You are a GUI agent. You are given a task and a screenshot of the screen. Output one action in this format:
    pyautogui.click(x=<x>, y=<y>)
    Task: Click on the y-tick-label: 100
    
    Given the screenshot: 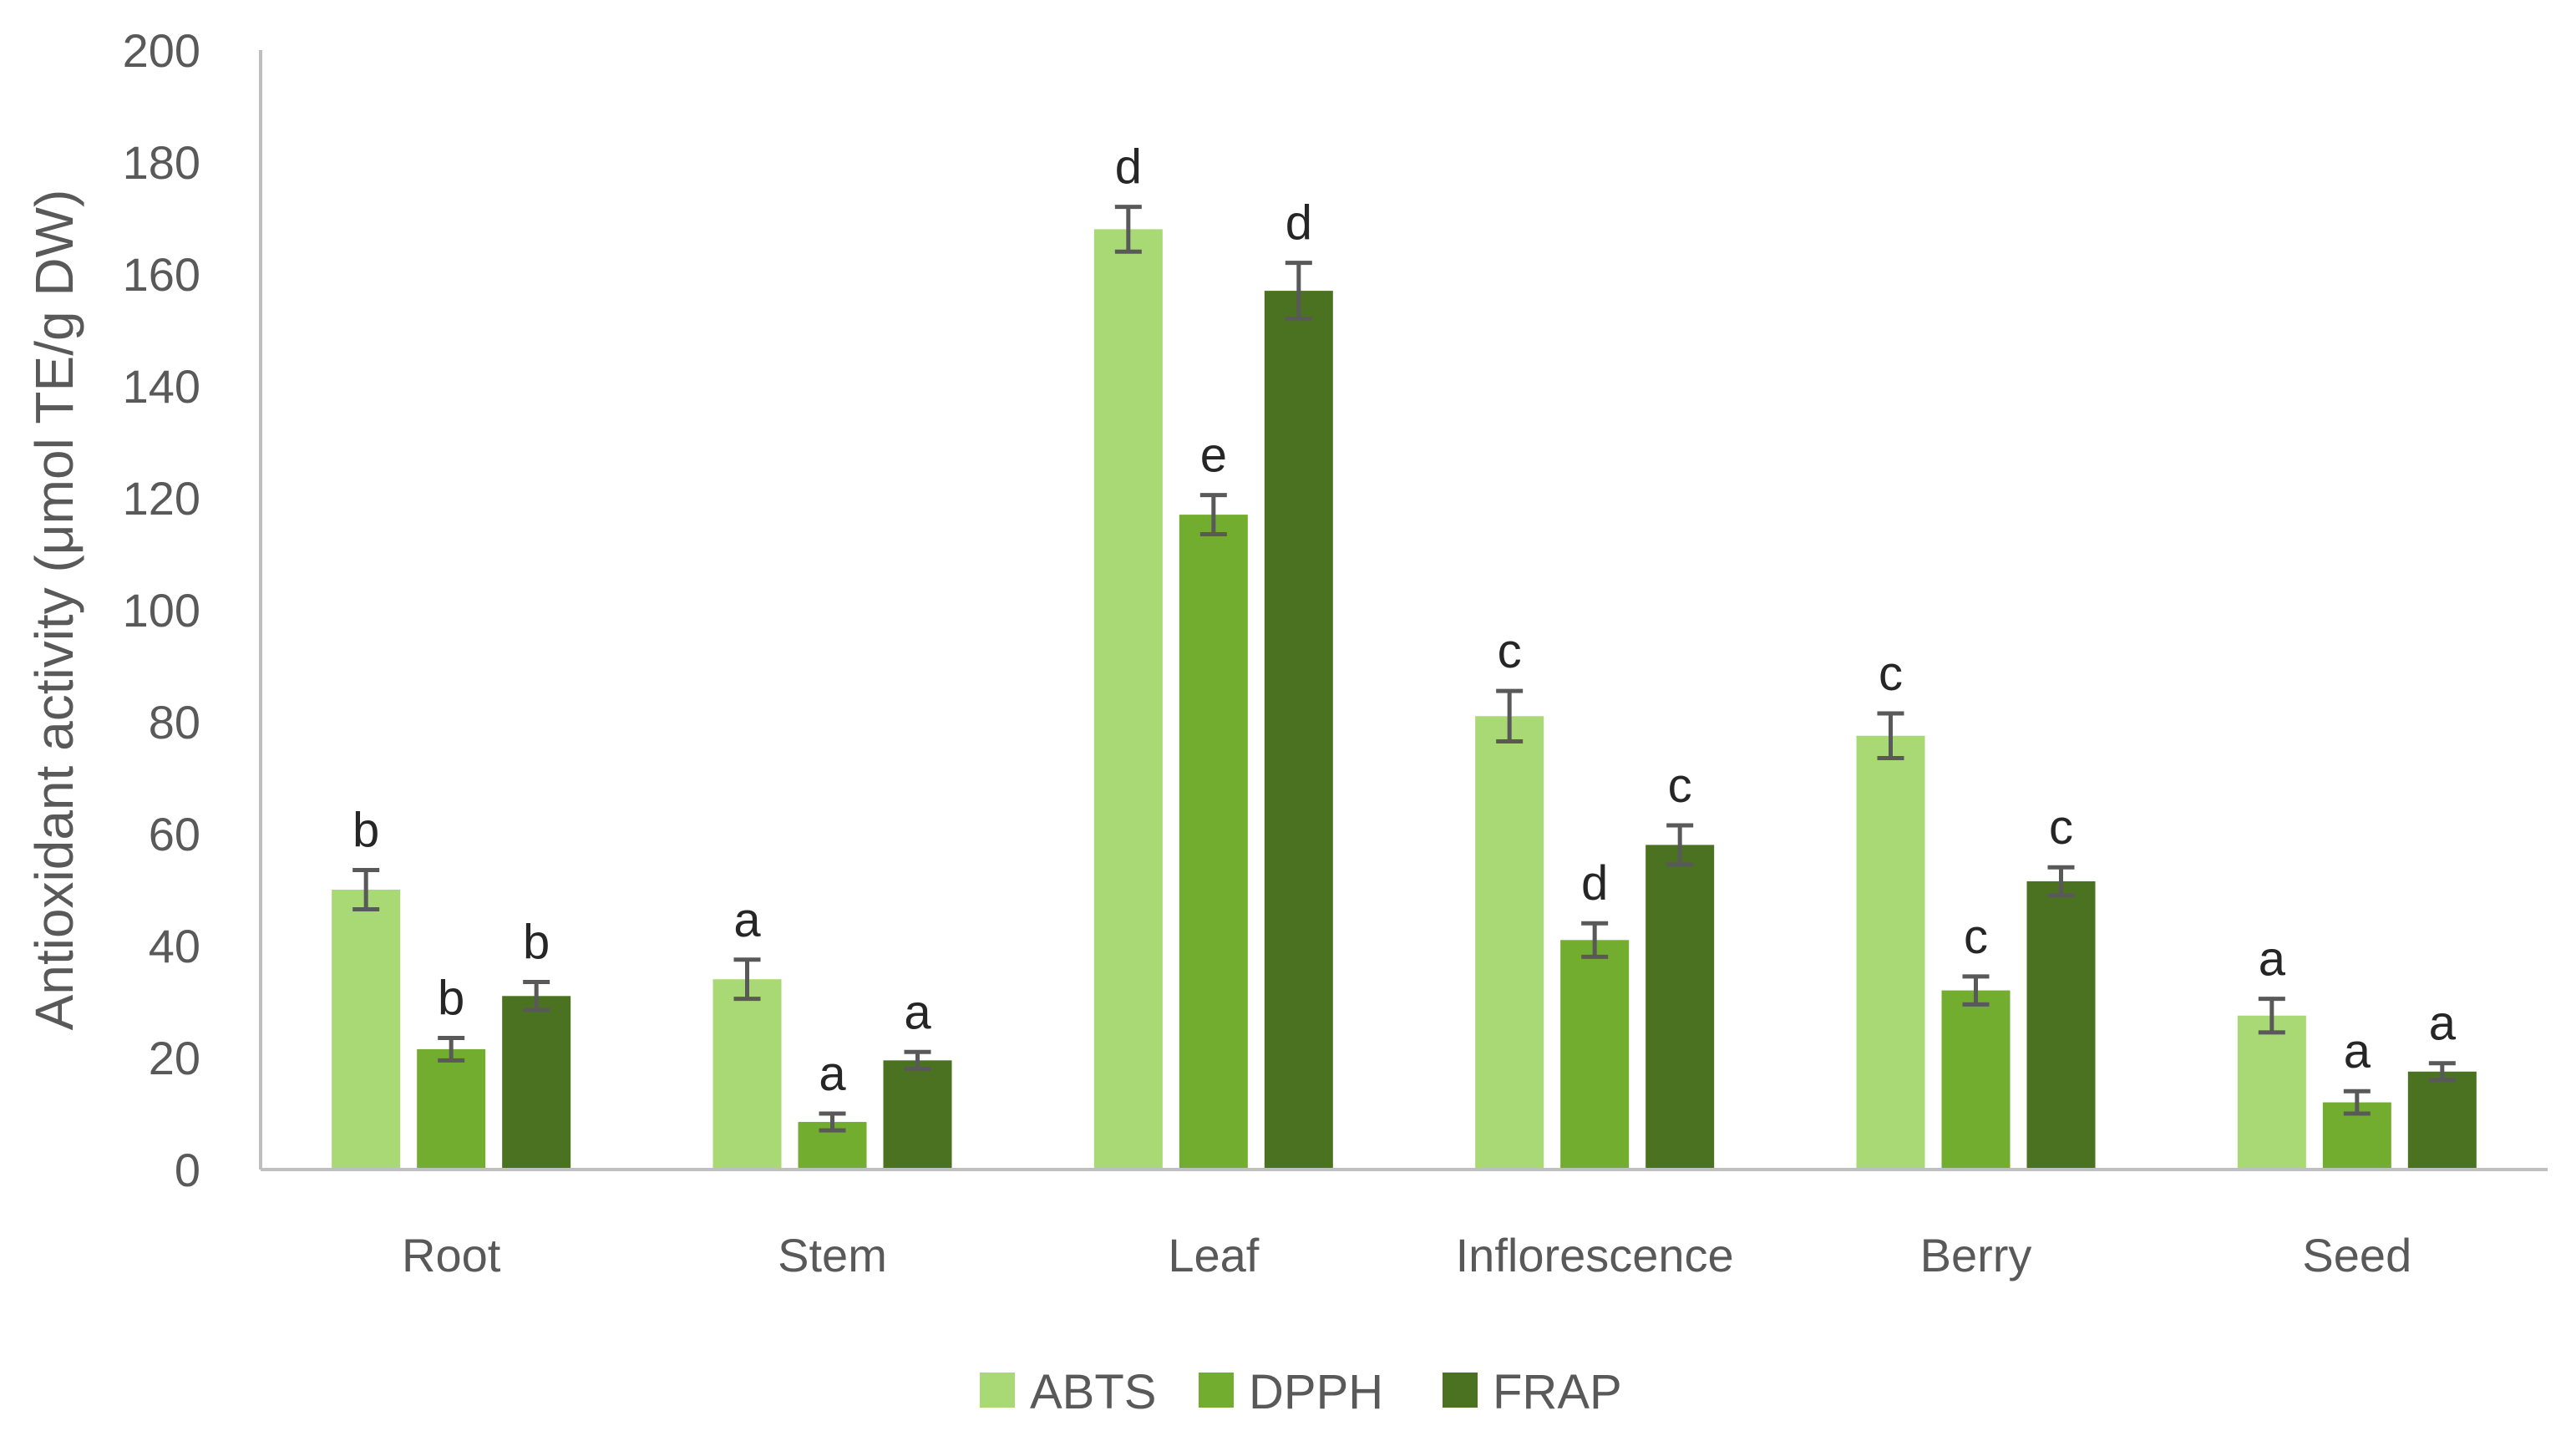 What is the action you would take?
    pyautogui.click(x=161, y=610)
    